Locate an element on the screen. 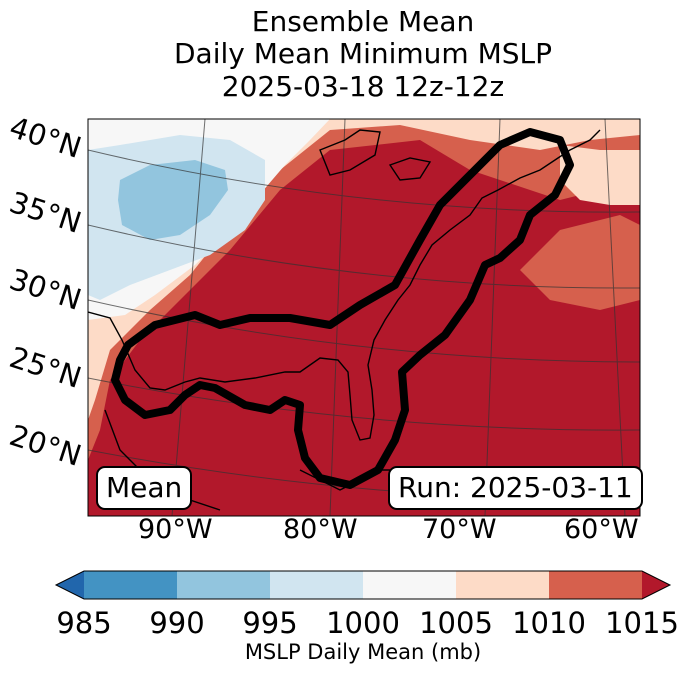 This screenshot has height=674, width=688. mean-label-box: Mean is located at coordinates (144, 488).